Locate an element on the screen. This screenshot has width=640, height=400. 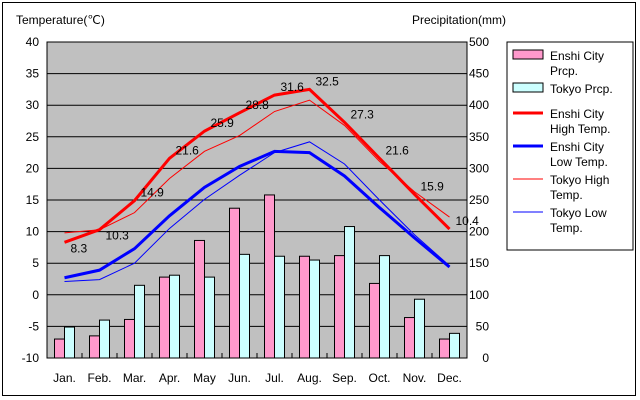
bar-tokyo-prcp--7 is located at coordinates (314, 309).